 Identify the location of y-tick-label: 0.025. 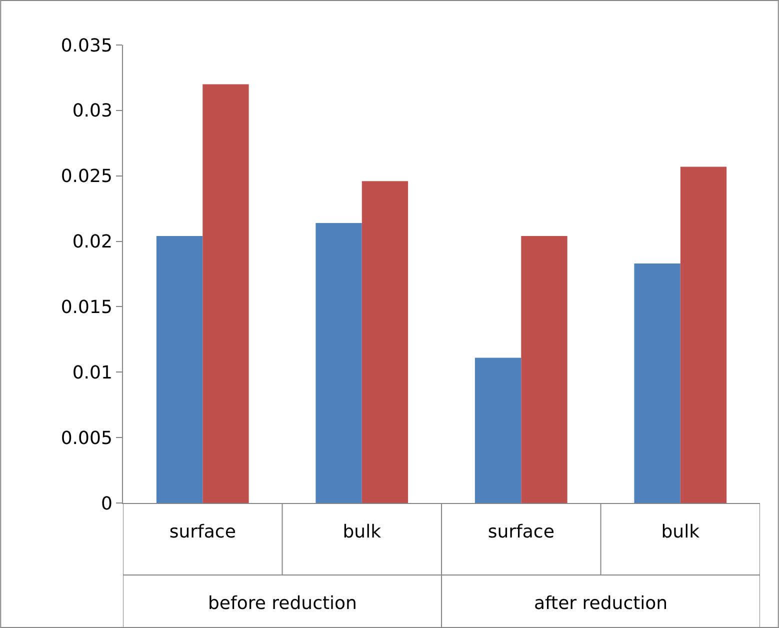
(86, 177).